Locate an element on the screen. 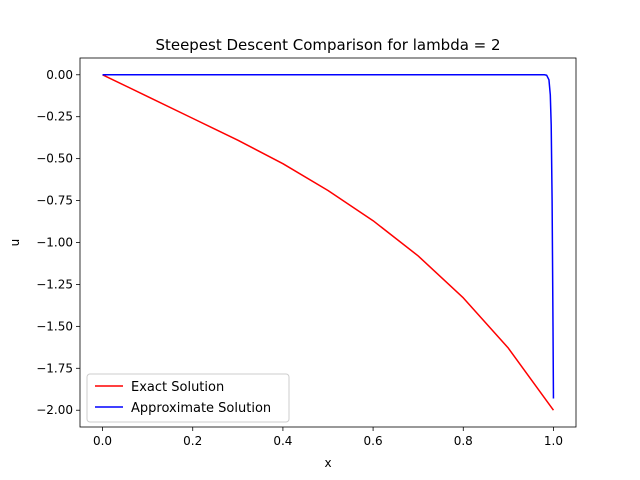 Image resolution: width=640 pixels, height=480 pixels. y-tick-label: −1.00 is located at coordinates (54, 243).